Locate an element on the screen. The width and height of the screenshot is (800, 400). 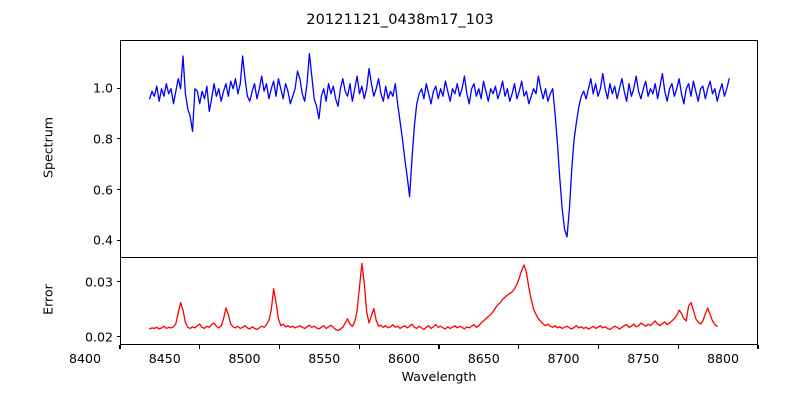
ytick-label-spectrum: 0.4 is located at coordinates (102, 240).